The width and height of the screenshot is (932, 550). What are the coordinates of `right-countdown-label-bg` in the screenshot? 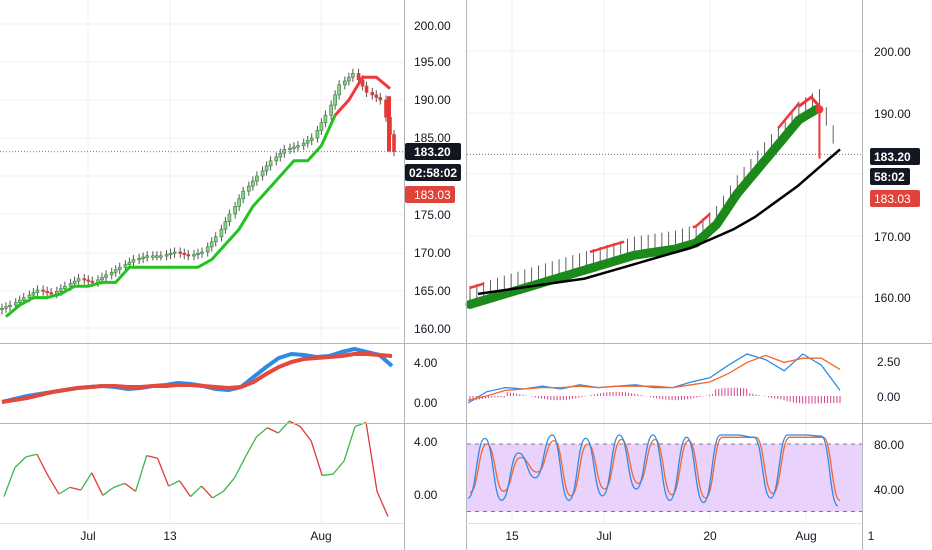 It's located at (890, 176).